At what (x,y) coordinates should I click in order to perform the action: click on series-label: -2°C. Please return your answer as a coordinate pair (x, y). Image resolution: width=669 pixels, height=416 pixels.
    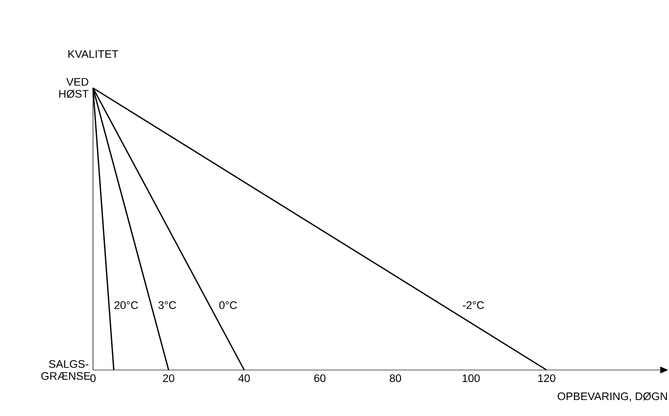
    Looking at the image, I should click on (473, 305).